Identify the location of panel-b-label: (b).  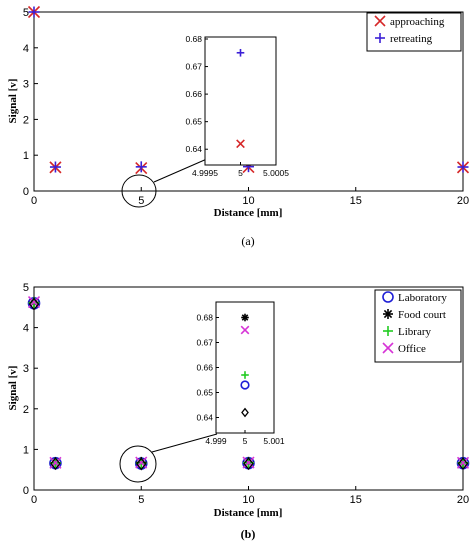
(248, 534).